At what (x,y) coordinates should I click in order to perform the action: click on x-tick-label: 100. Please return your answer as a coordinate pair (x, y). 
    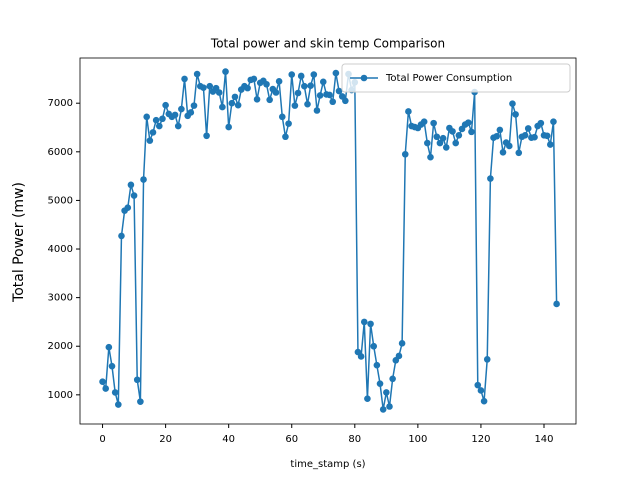
    Looking at the image, I should click on (417, 439).